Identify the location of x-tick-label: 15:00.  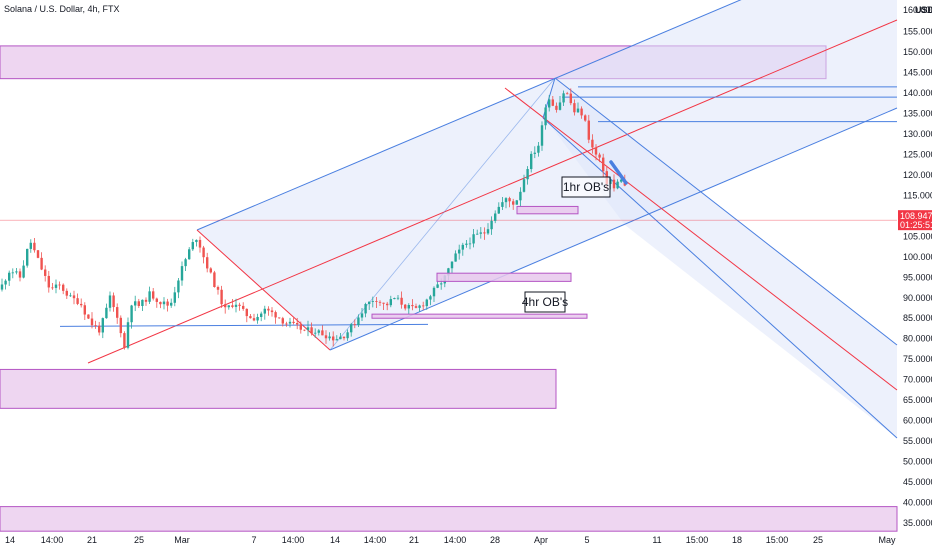
(697, 540).